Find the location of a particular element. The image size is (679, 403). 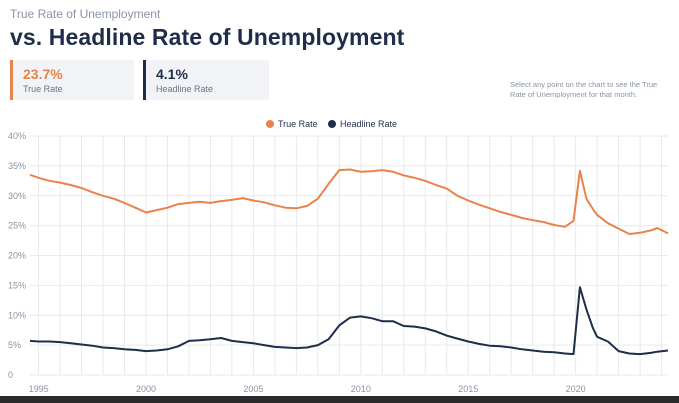

y-tick-label: 30% is located at coordinates (17, 196).